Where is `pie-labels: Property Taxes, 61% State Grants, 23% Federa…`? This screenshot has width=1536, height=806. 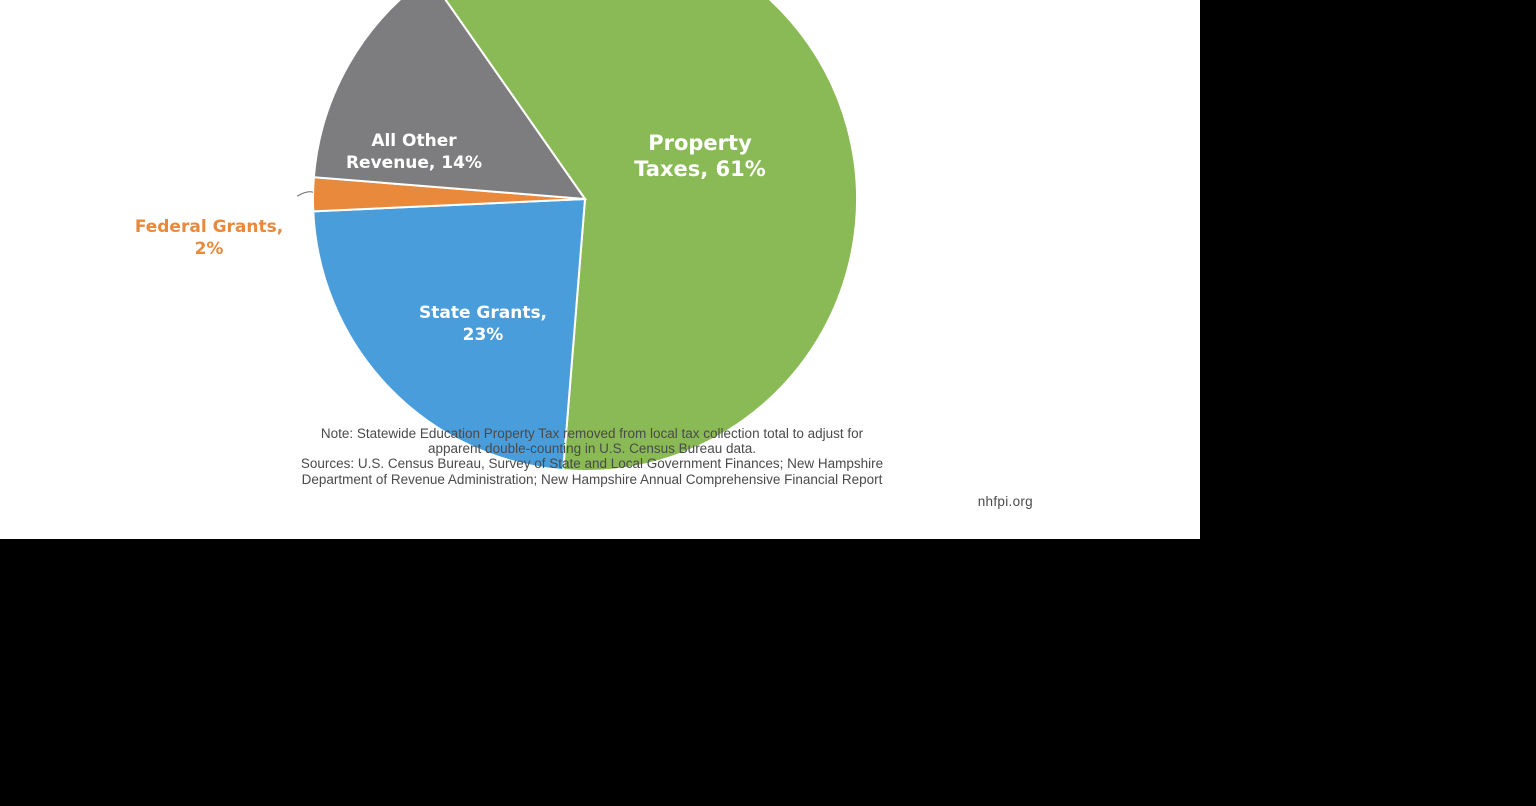
pie-labels: Property Taxes, 61% State Grants, 23% Federa… is located at coordinates (450, 238).